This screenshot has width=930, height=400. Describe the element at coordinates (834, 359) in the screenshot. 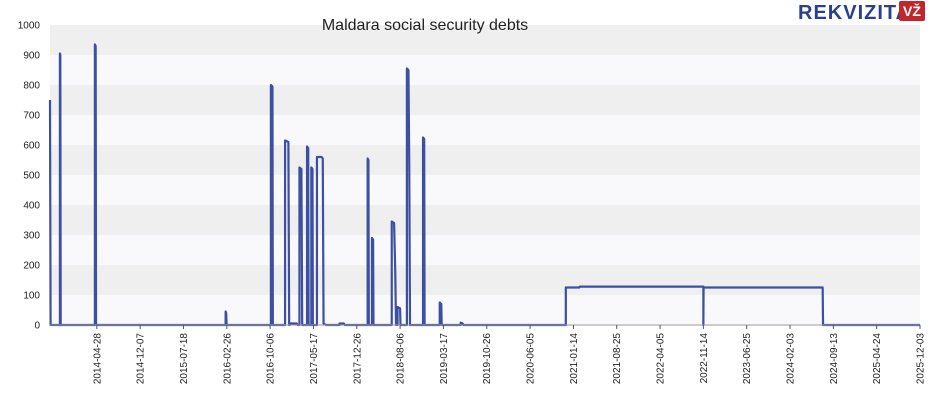

I see `x-tick-label: 2024-09-13` at that location.